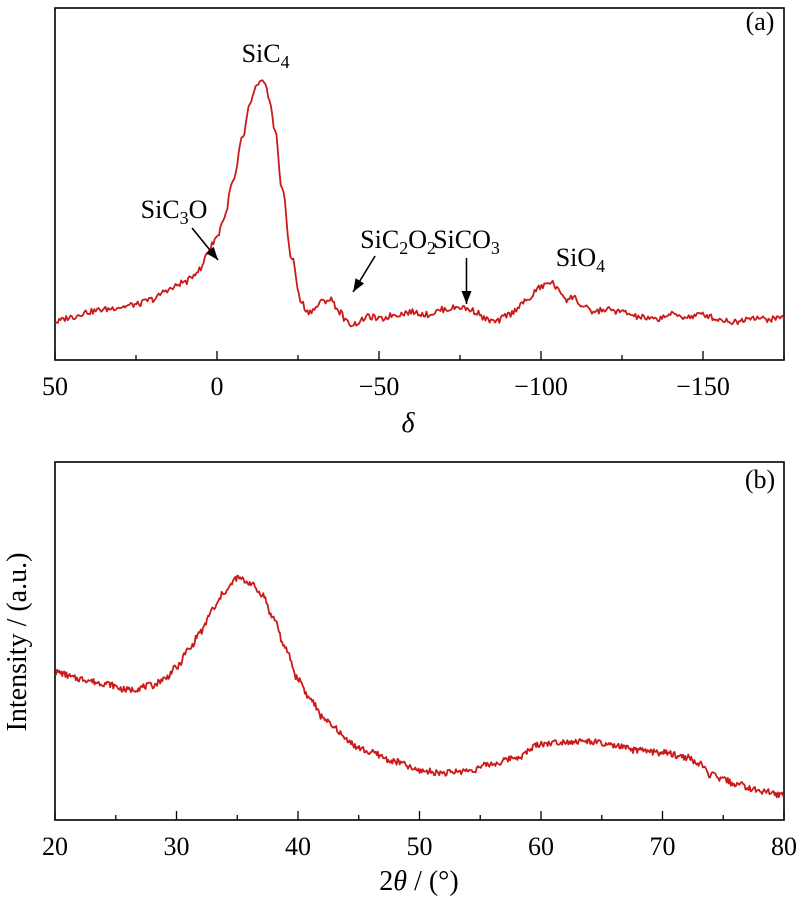 The height and width of the screenshot is (904, 800). I want to click on panel-b-x-axis-label-part-2: θ, so click(400, 881).